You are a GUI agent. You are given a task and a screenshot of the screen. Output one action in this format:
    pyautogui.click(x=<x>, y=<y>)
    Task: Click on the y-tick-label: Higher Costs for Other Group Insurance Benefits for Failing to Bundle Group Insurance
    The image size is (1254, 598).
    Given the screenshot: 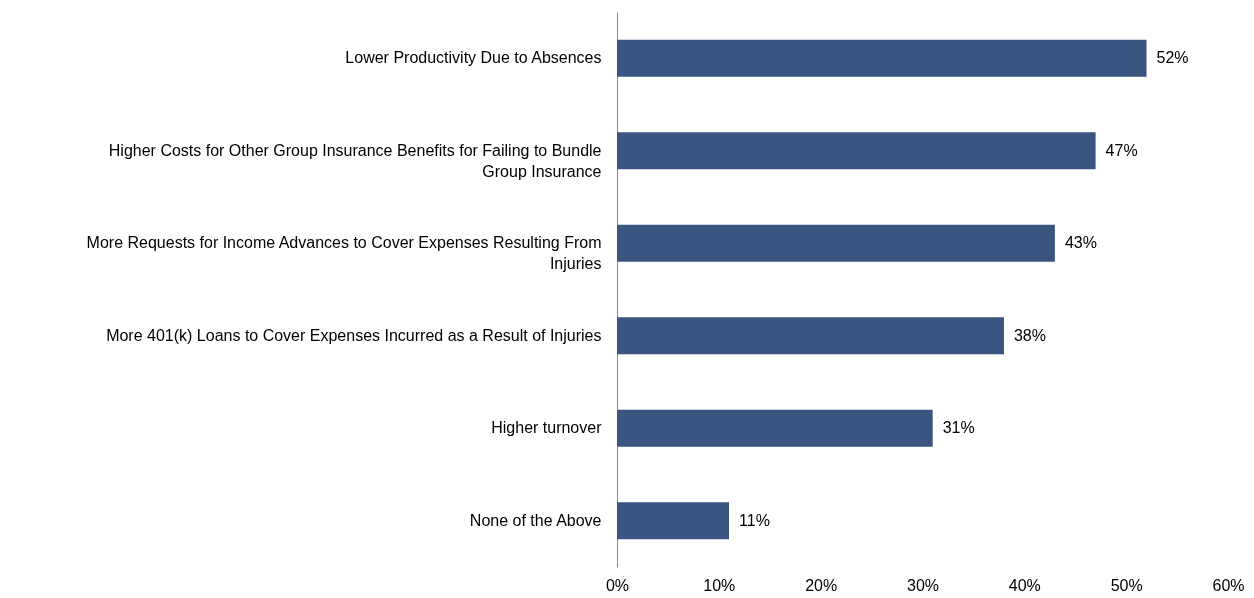 What is the action you would take?
    pyautogui.click(x=355, y=160)
    